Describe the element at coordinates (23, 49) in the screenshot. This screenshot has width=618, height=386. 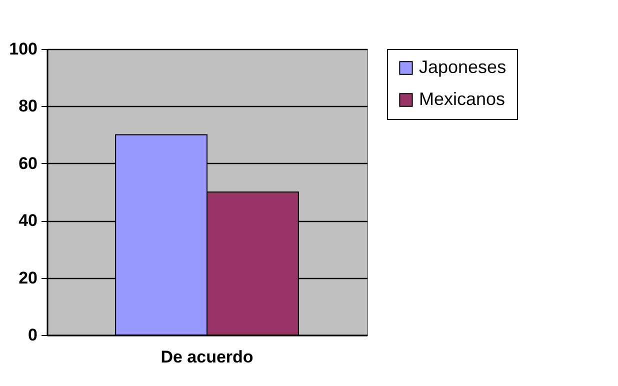
I see `y-tick-label: 100` at that location.